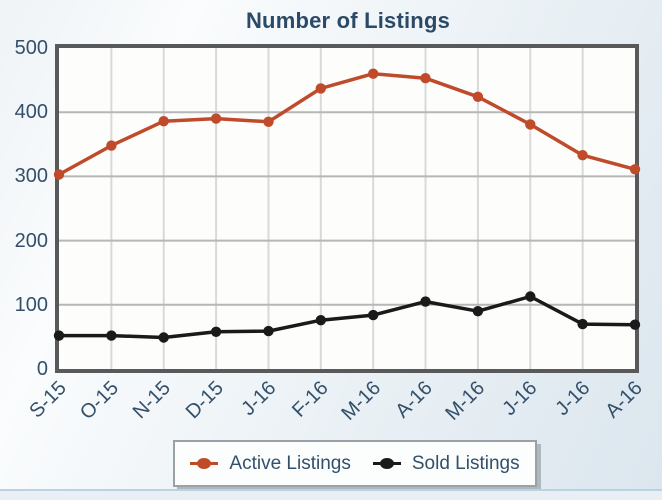 Image resolution: width=662 pixels, height=500 pixels. What do you see at coordinates (31, 48) in the screenshot?
I see `y-tick-label: 500` at bounding box center [31, 48].